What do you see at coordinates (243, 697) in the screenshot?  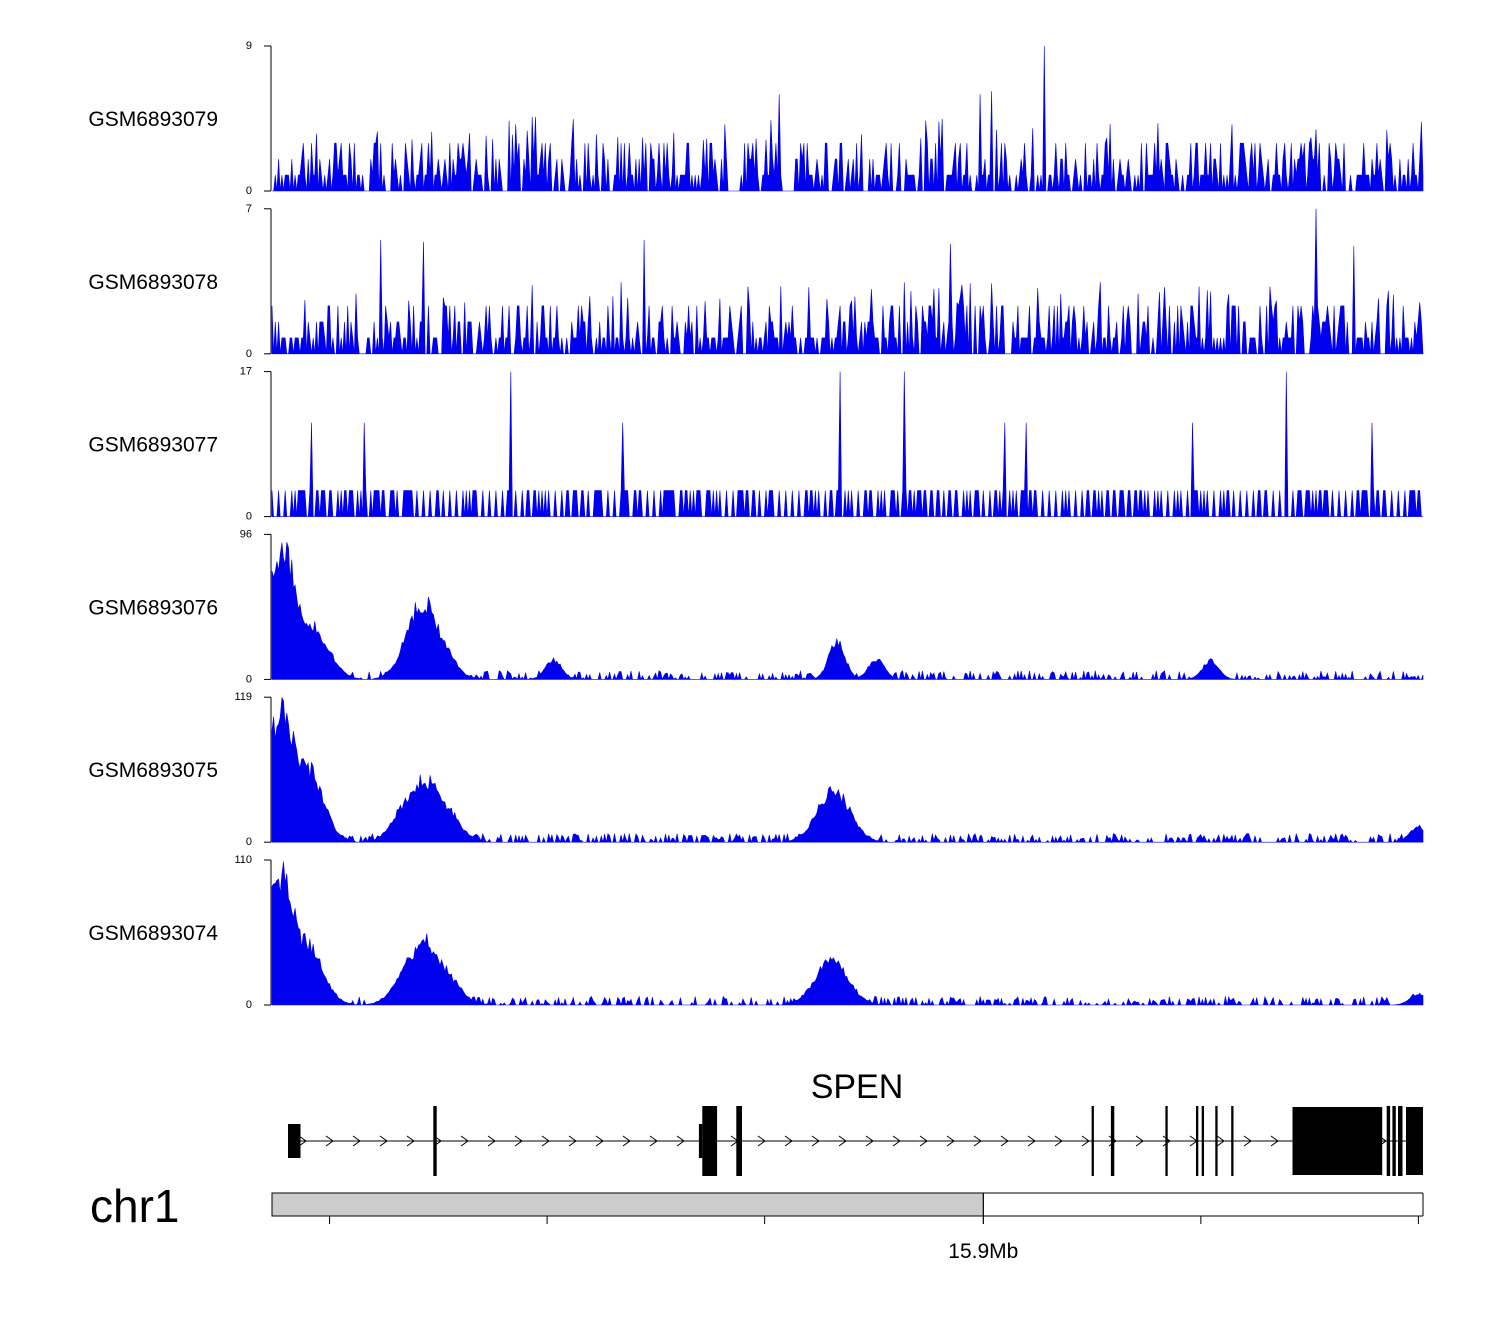 I see `y-axis-max-label: 119` at bounding box center [243, 697].